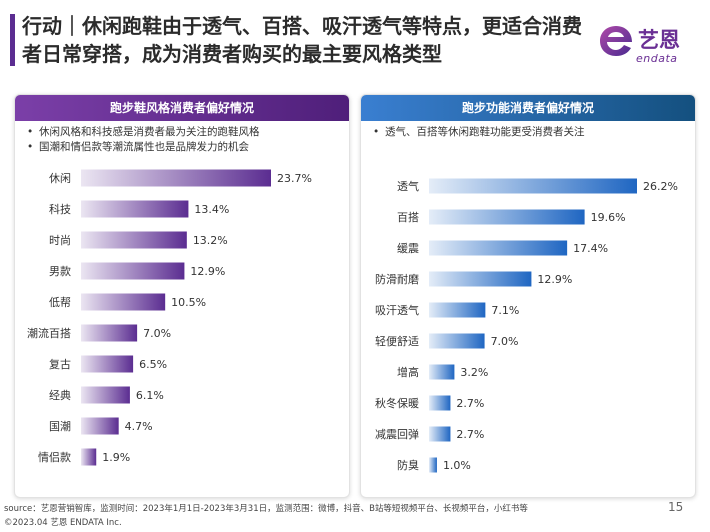 The width and height of the screenshot is (710, 532). I want to click on value-label: 6.1%, so click(150, 395).